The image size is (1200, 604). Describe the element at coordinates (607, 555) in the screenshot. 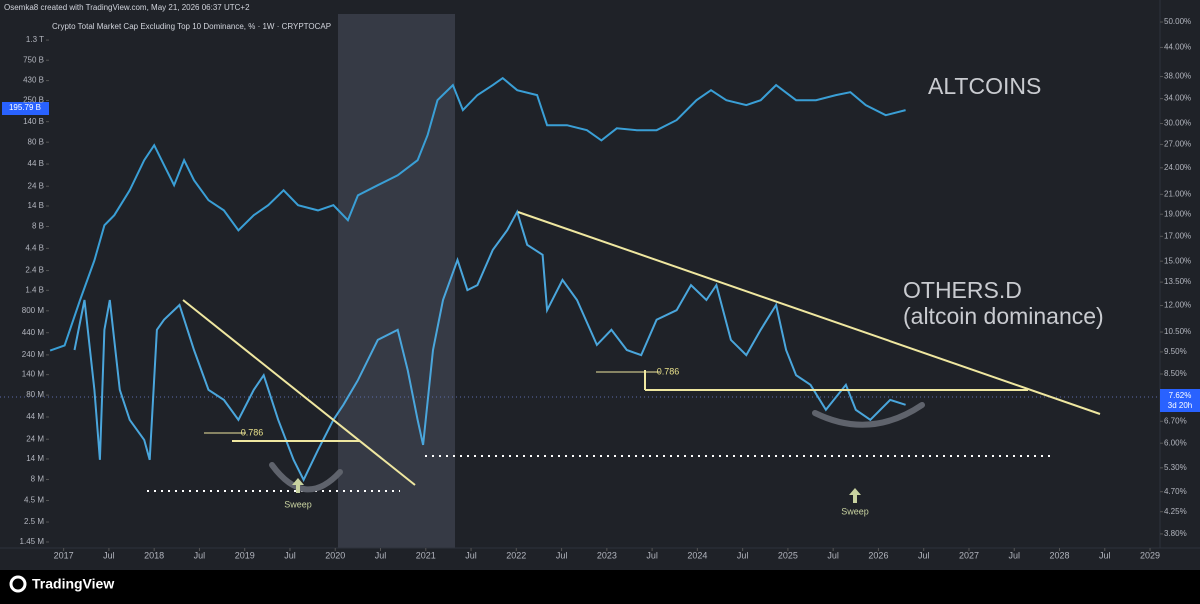

I see `x-tick-label: 2023` at that location.